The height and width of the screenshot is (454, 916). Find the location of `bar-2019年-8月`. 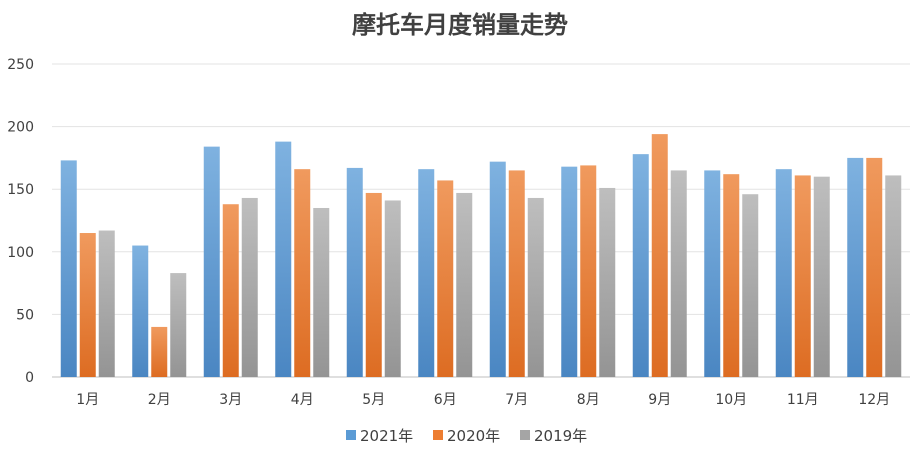

bar-2019年-8月 is located at coordinates (607, 282).